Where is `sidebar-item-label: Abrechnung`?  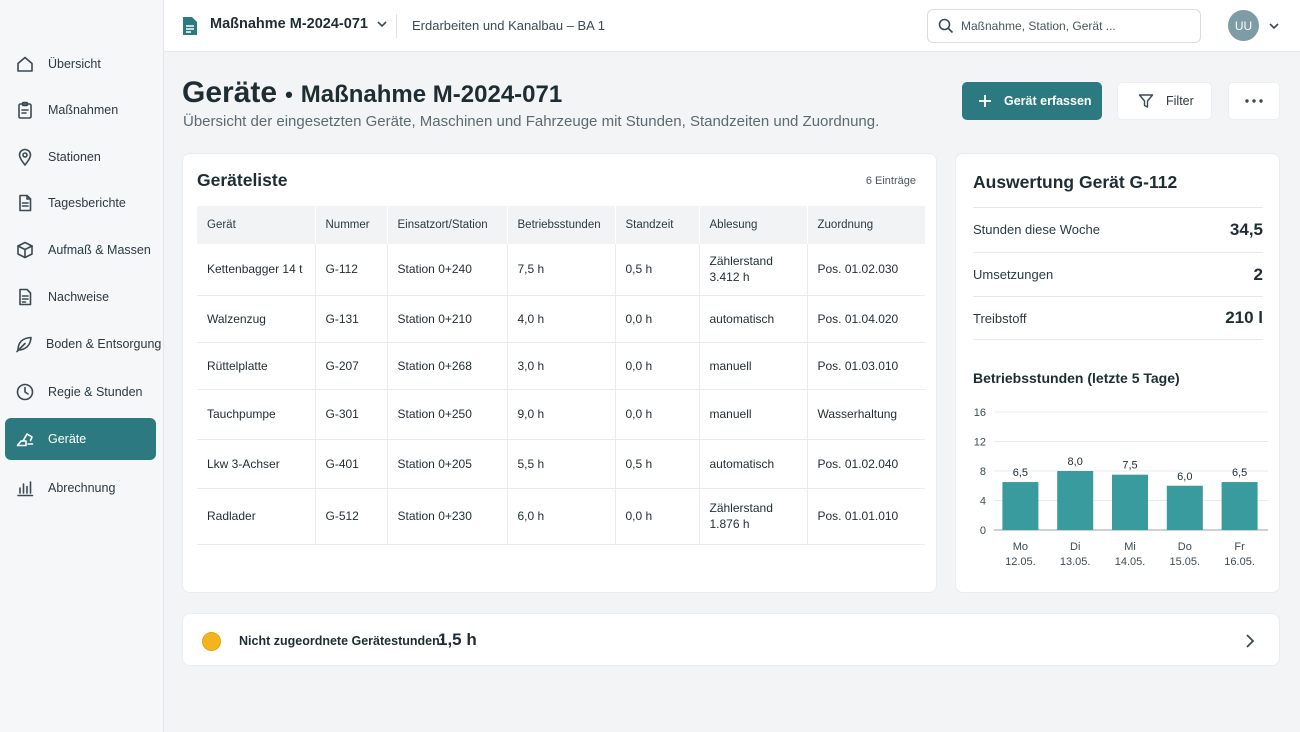 sidebar-item-label: Abrechnung is located at coordinates (82, 488).